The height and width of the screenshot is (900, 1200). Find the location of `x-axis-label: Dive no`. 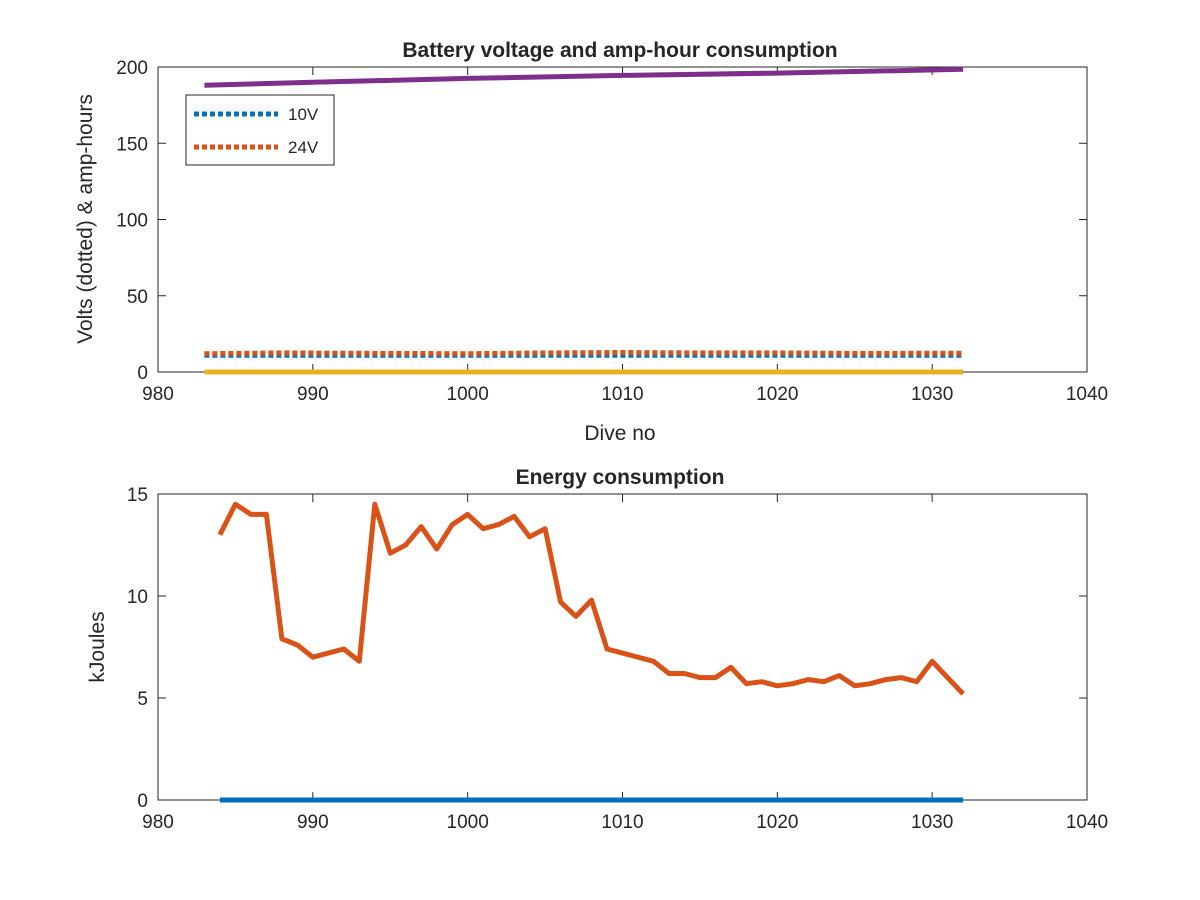

x-axis-label: Dive no is located at coordinates (619, 433).